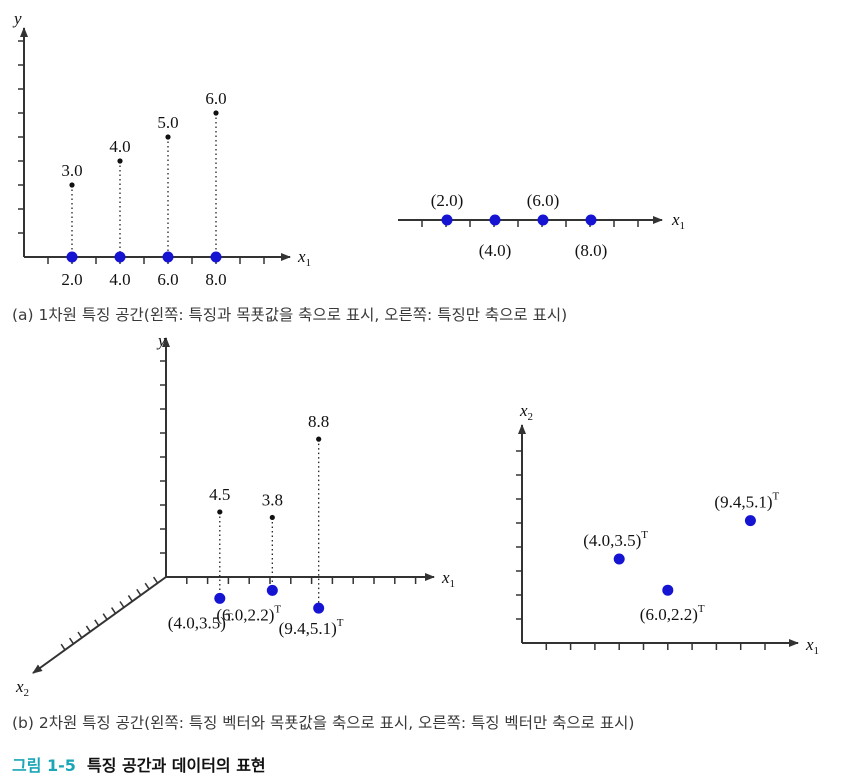 Image resolution: width=849 pixels, height=782 pixels. What do you see at coordinates (71, 279) in the screenshot?
I see `x-tick-label: 2.0` at bounding box center [71, 279].